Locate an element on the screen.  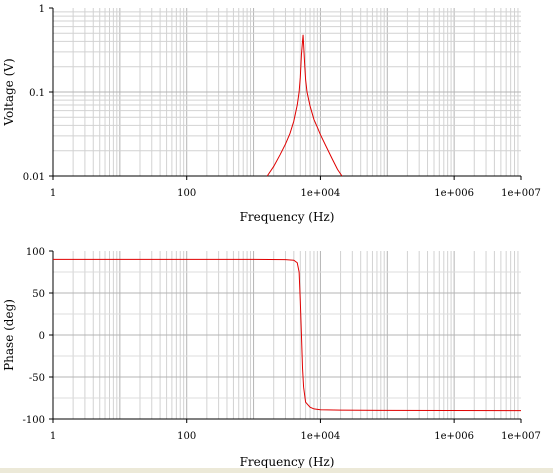
y-tick-label: 1 is located at coordinates (42, 9).